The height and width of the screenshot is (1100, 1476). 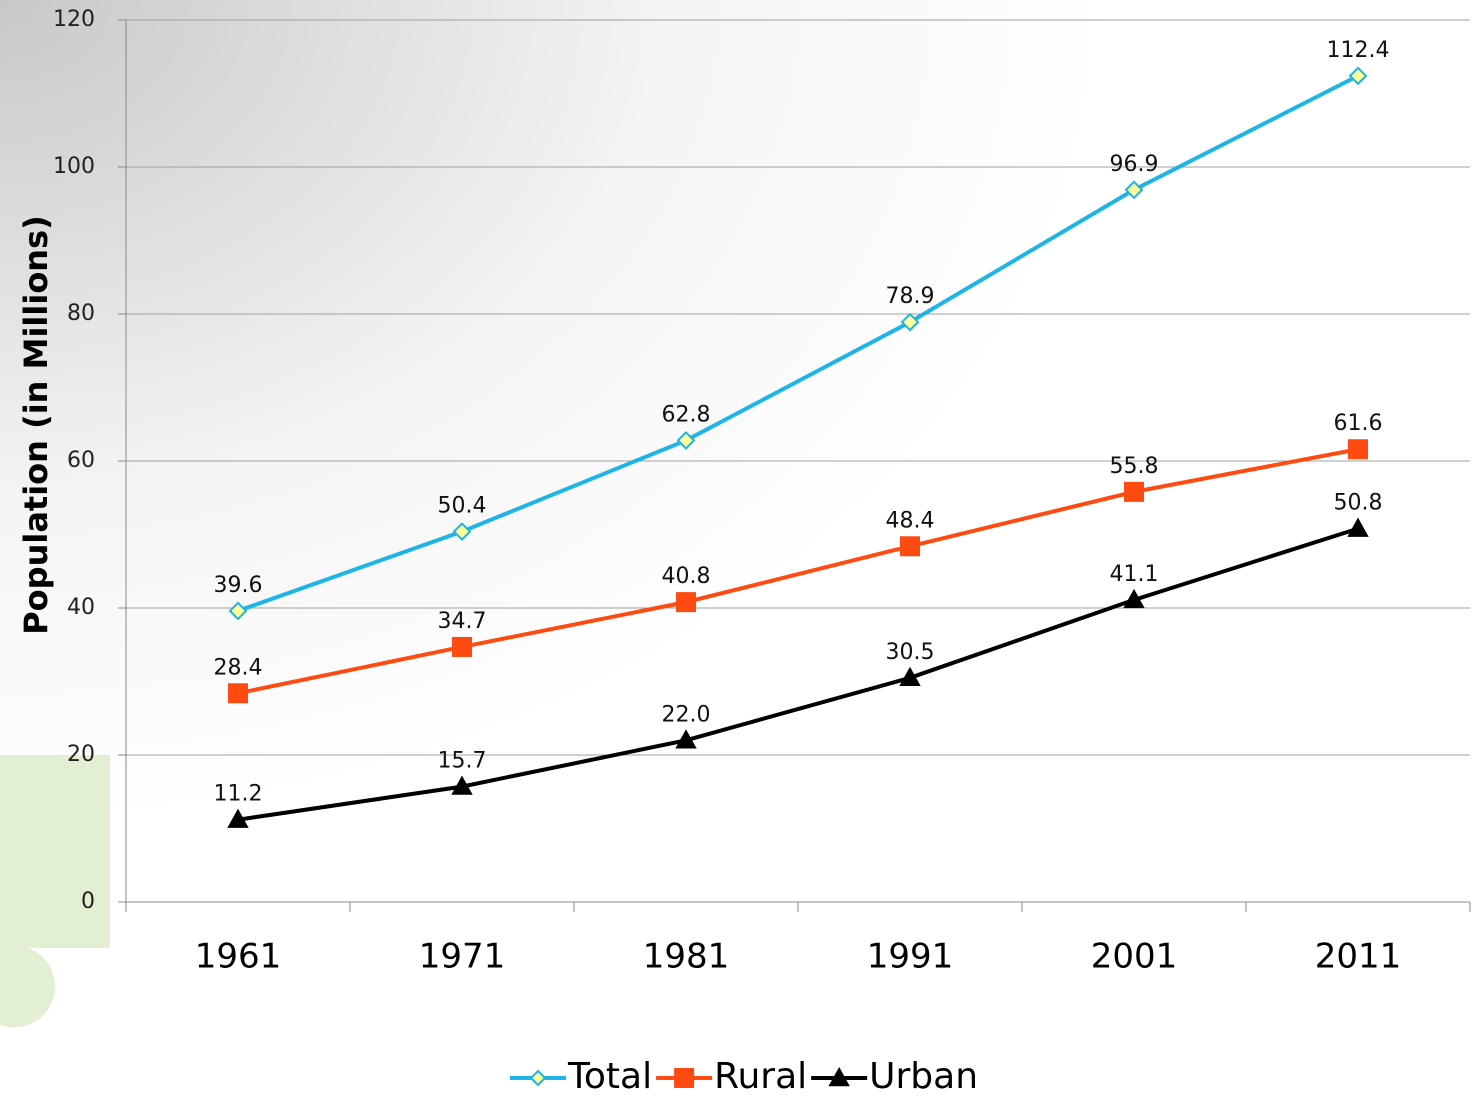 I want to click on data-label: 48.4, so click(x=910, y=520).